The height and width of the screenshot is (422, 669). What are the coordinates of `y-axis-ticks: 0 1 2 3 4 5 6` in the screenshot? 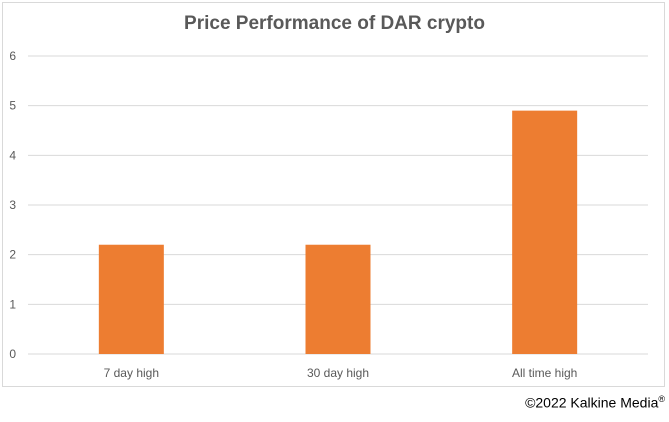 It's located at (12, 205).